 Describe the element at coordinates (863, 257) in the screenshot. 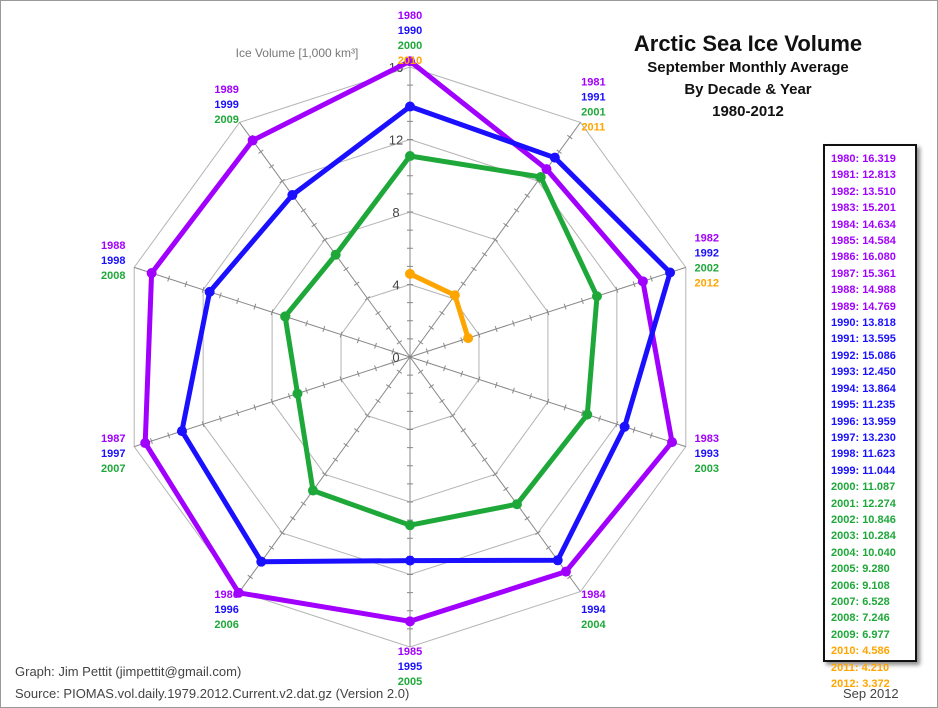

I see `legend-entry: 1986: 16.080` at that location.